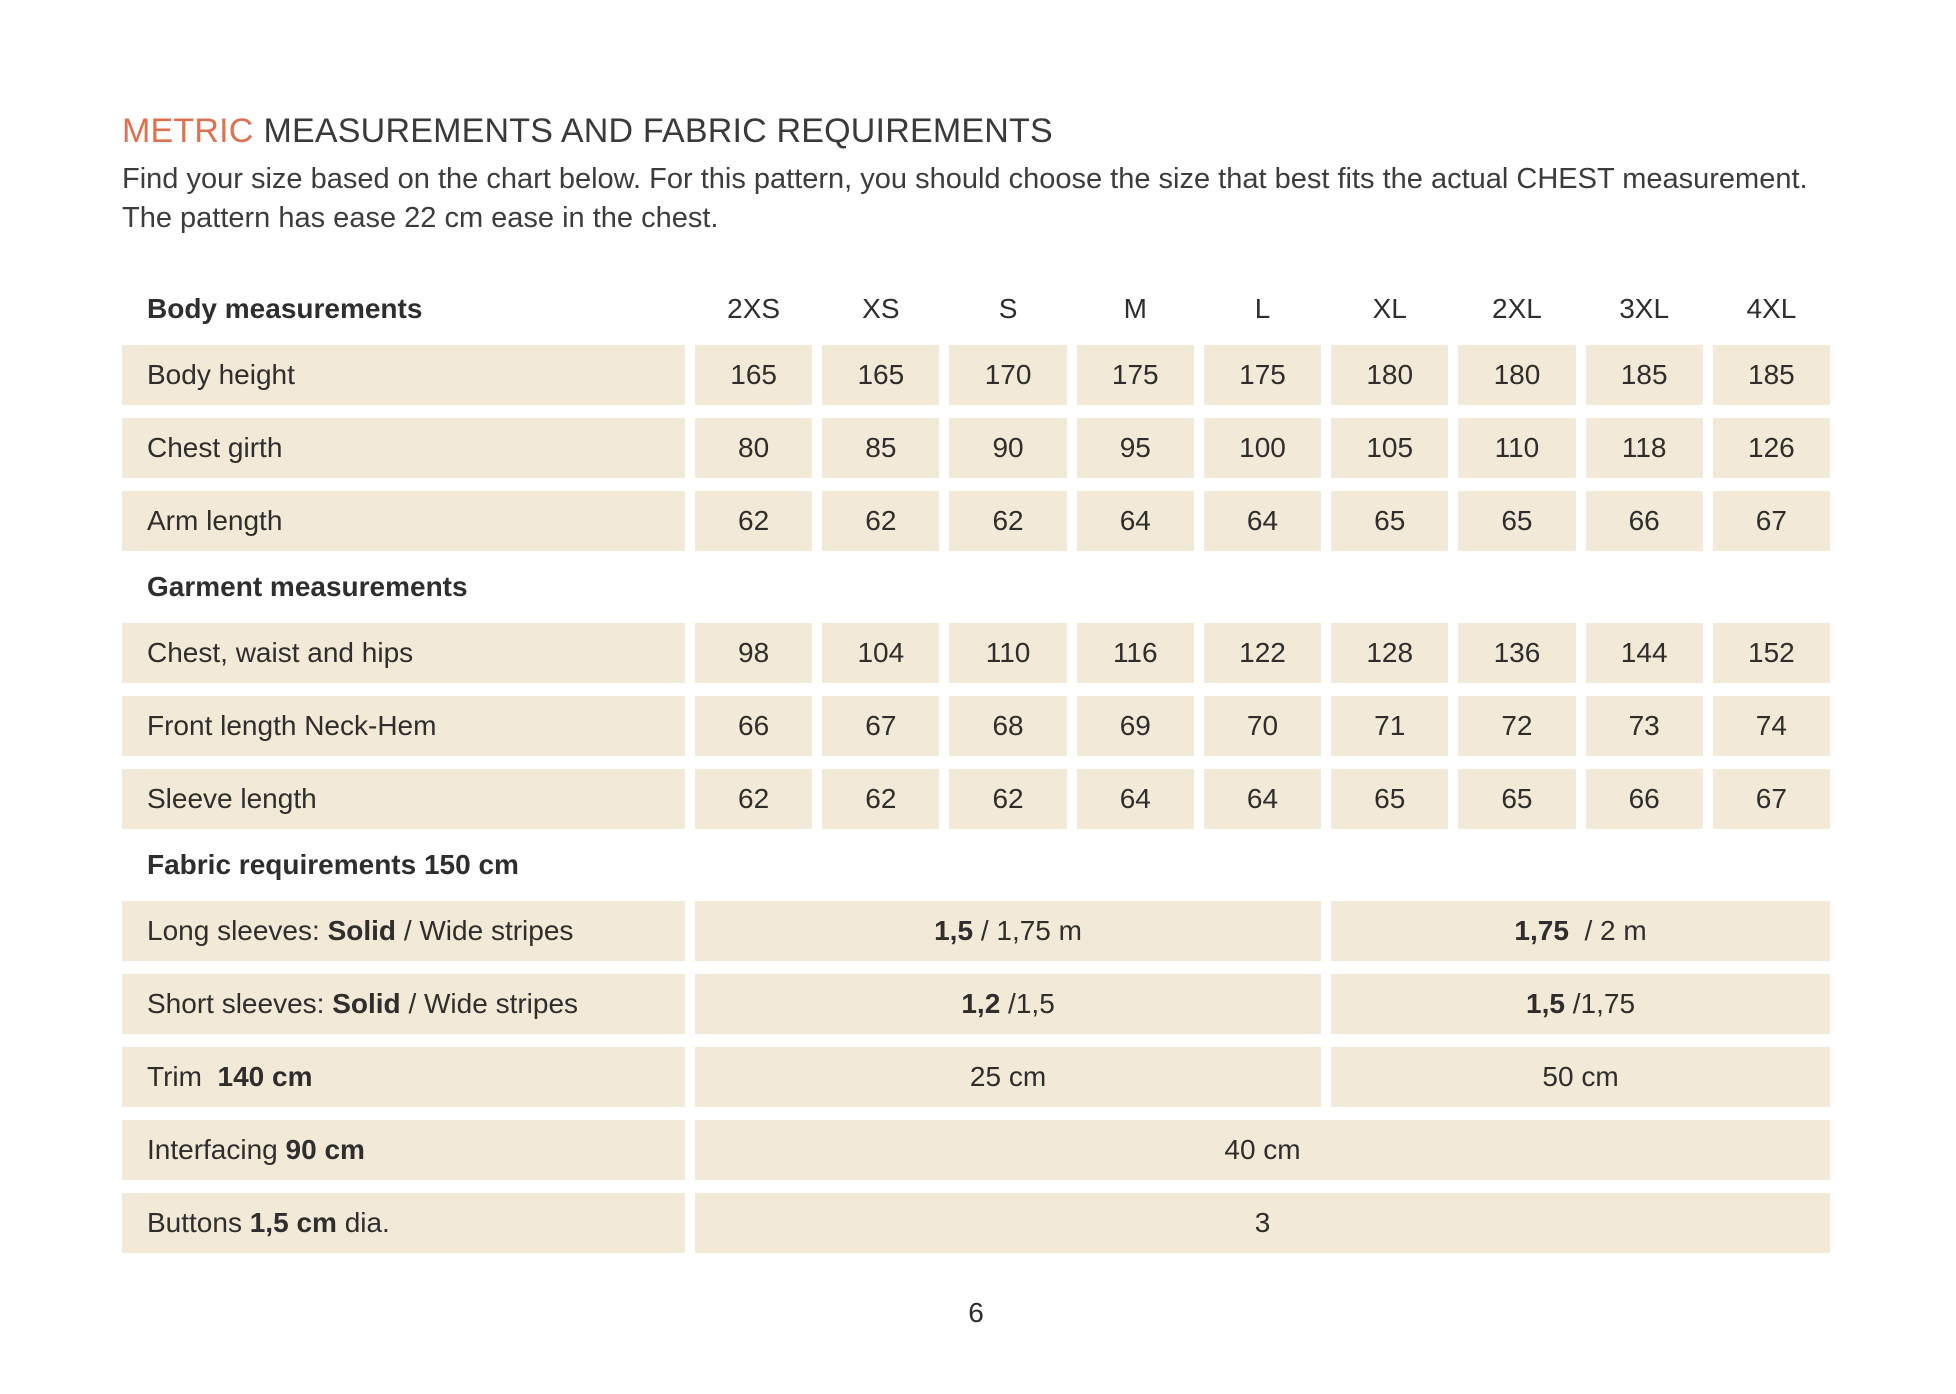  What do you see at coordinates (1771, 653) in the screenshot?
I see `measurement-value-cell: 152` at bounding box center [1771, 653].